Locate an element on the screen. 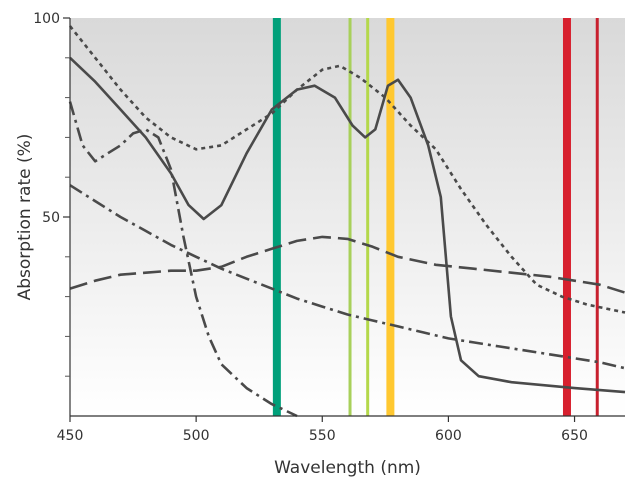 This screenshot has height=480, width=634. x-tick-label: 450 is located at coordinates (70, 436).